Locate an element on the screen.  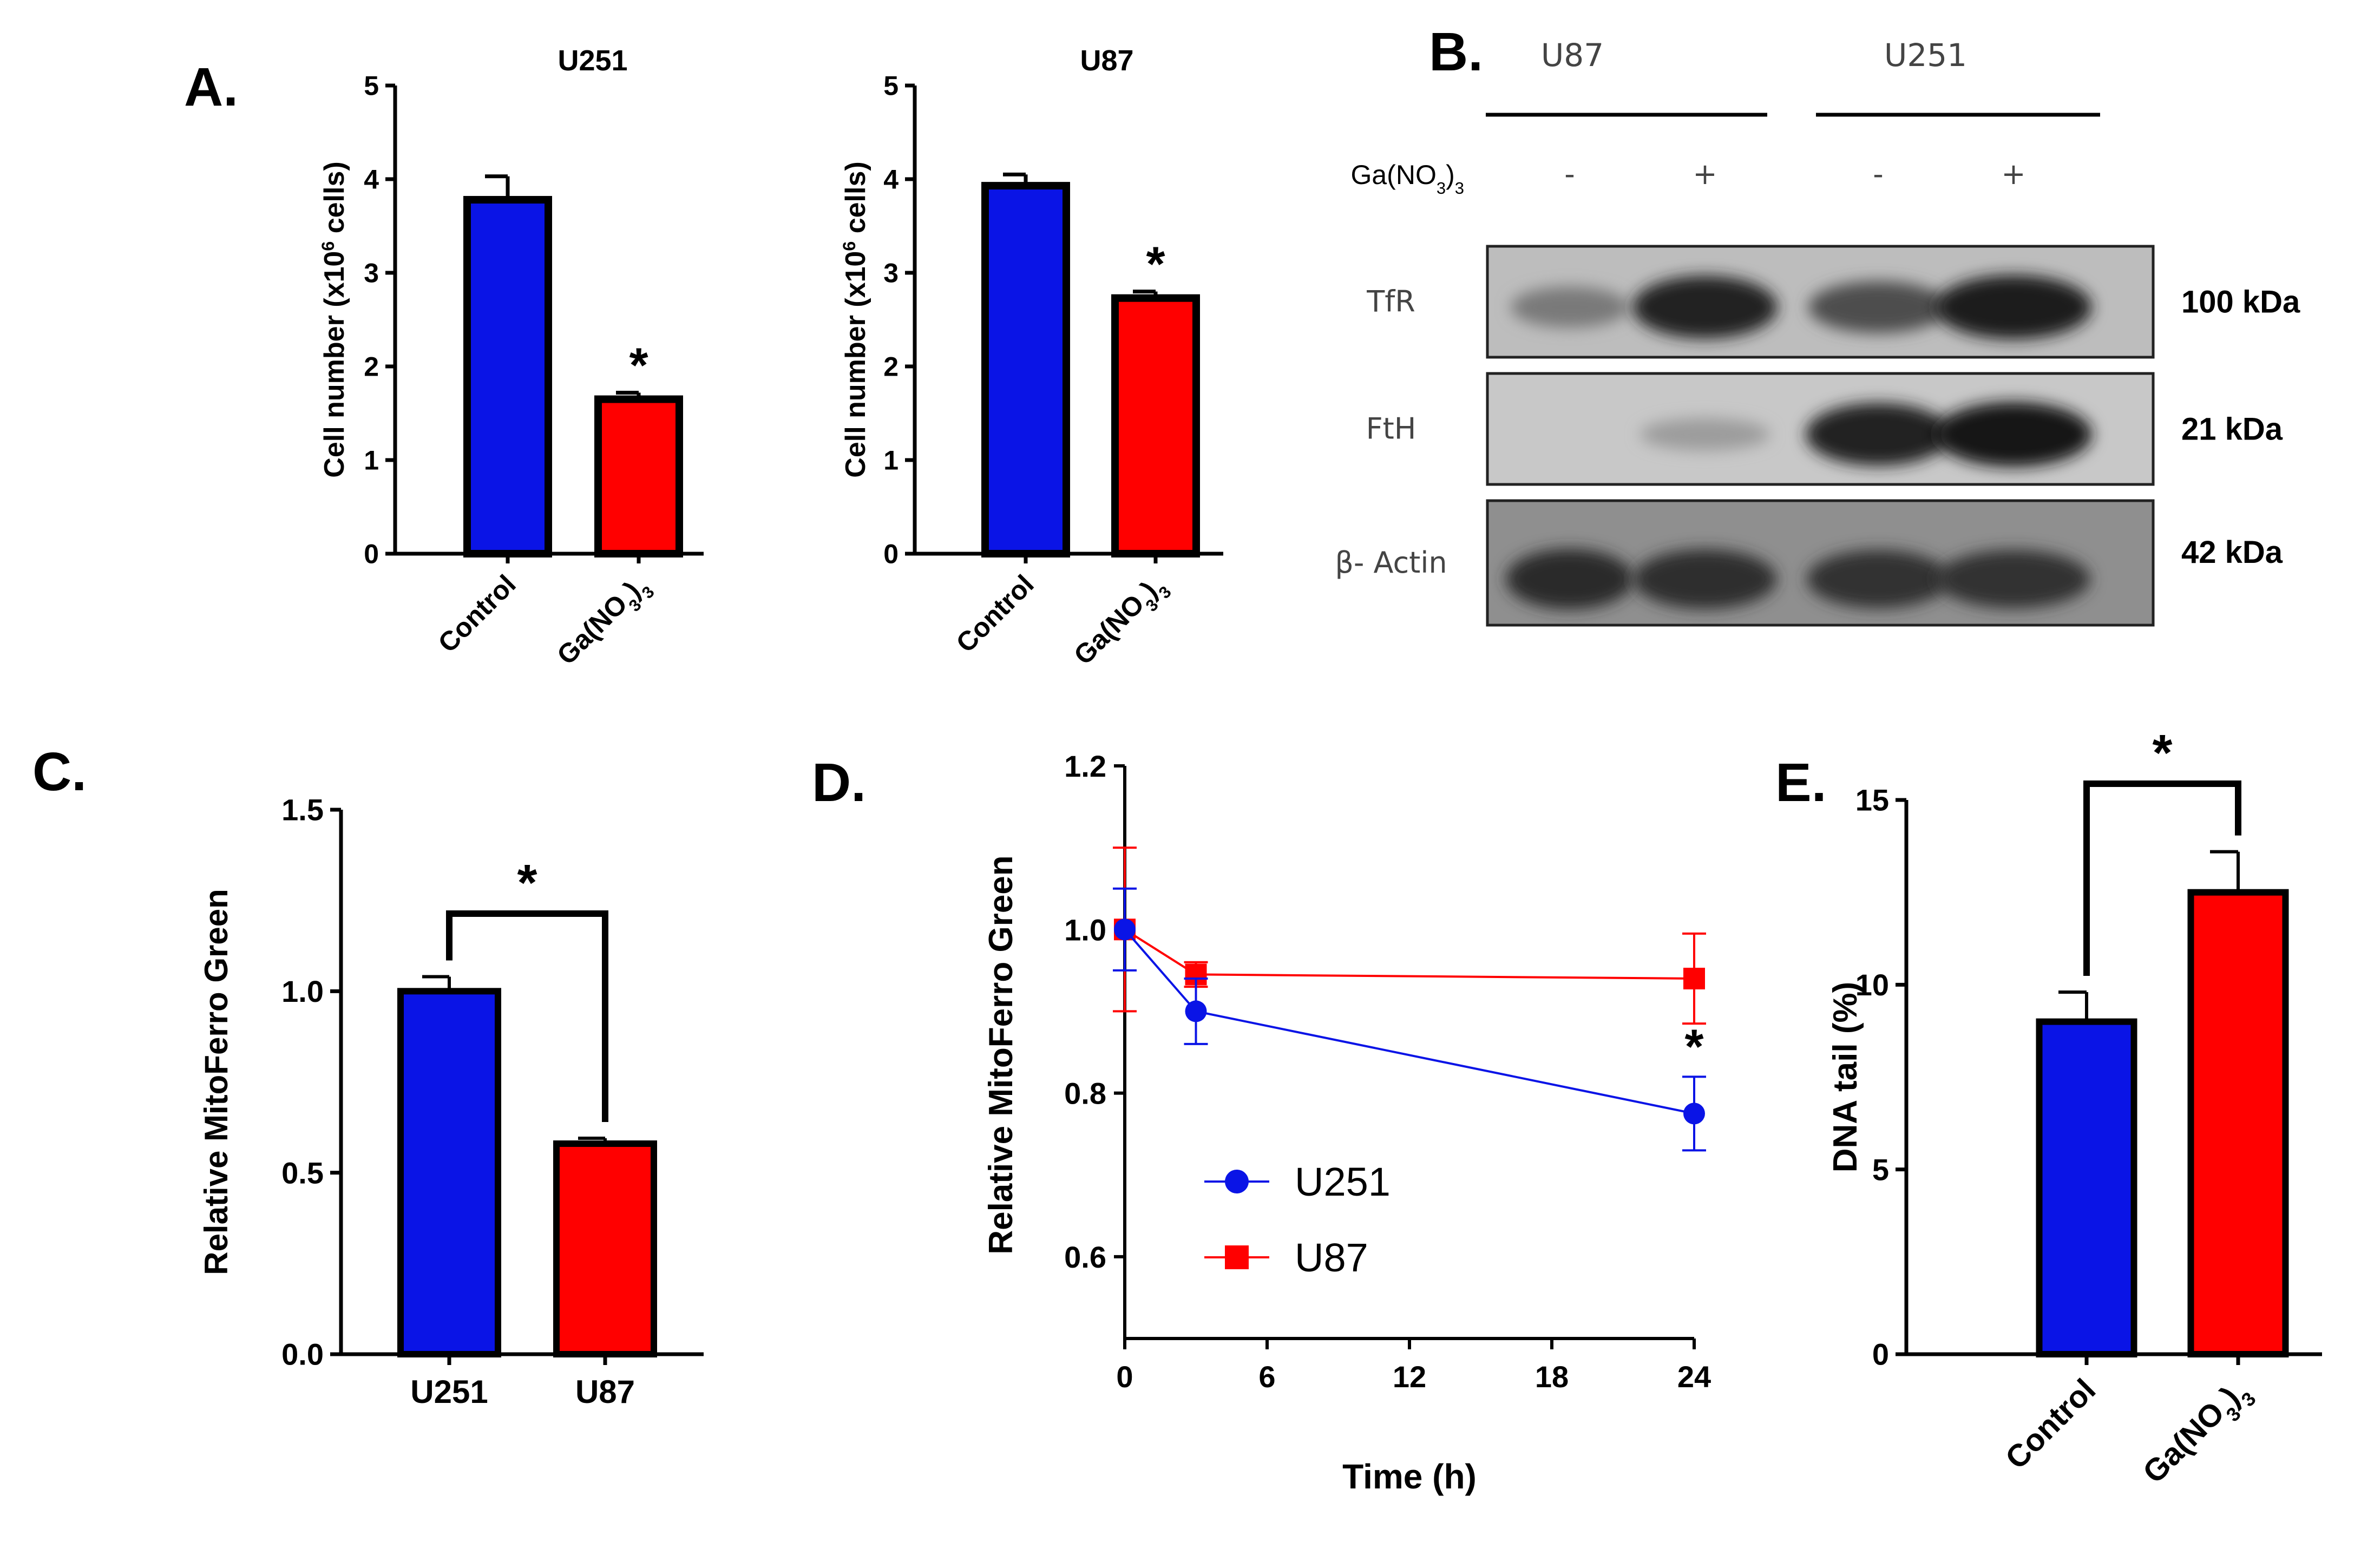
x-tick-label: 6 is located at coordinates (1267, 1377).